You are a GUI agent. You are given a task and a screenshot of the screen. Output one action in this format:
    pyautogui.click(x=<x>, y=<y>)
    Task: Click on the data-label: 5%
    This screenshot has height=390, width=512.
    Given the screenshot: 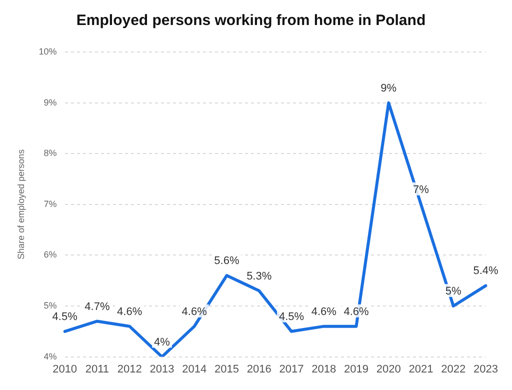 What is the action you would take?
    pyautogui.click(x=453, y=292)
    